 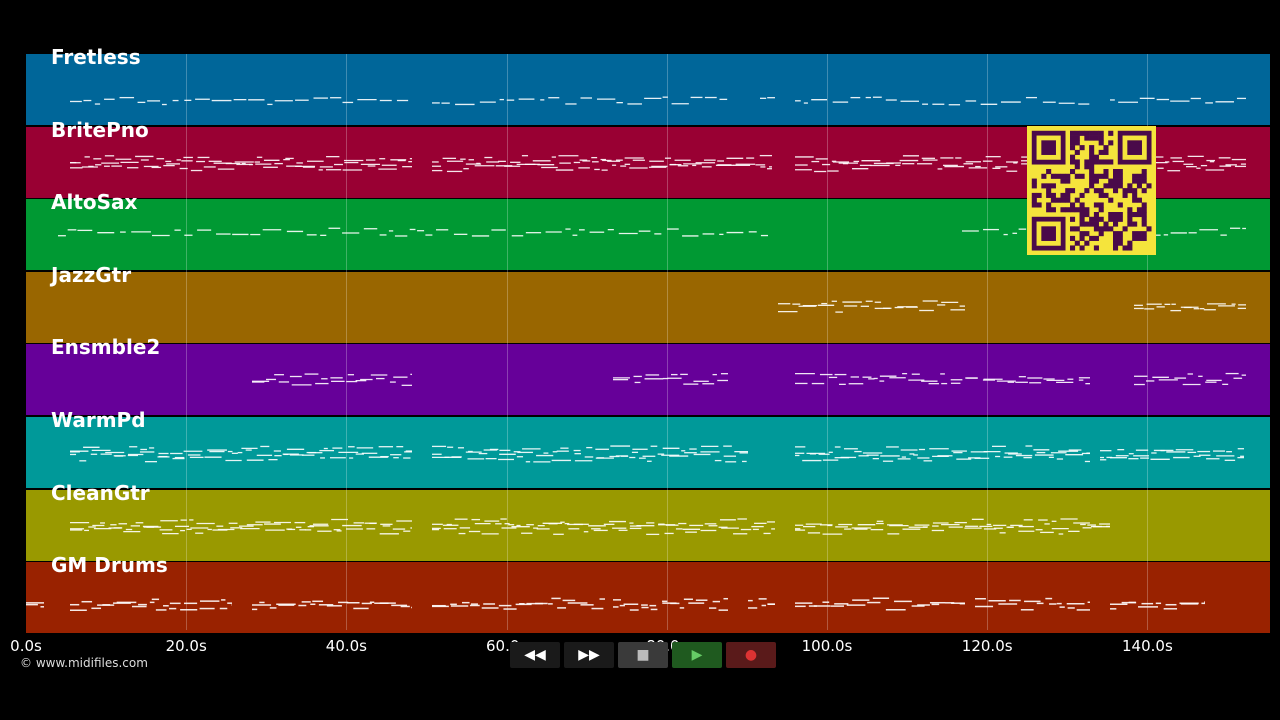 I want to click on fast-forward-icon: ▶▶, so click(x=589, y=655).